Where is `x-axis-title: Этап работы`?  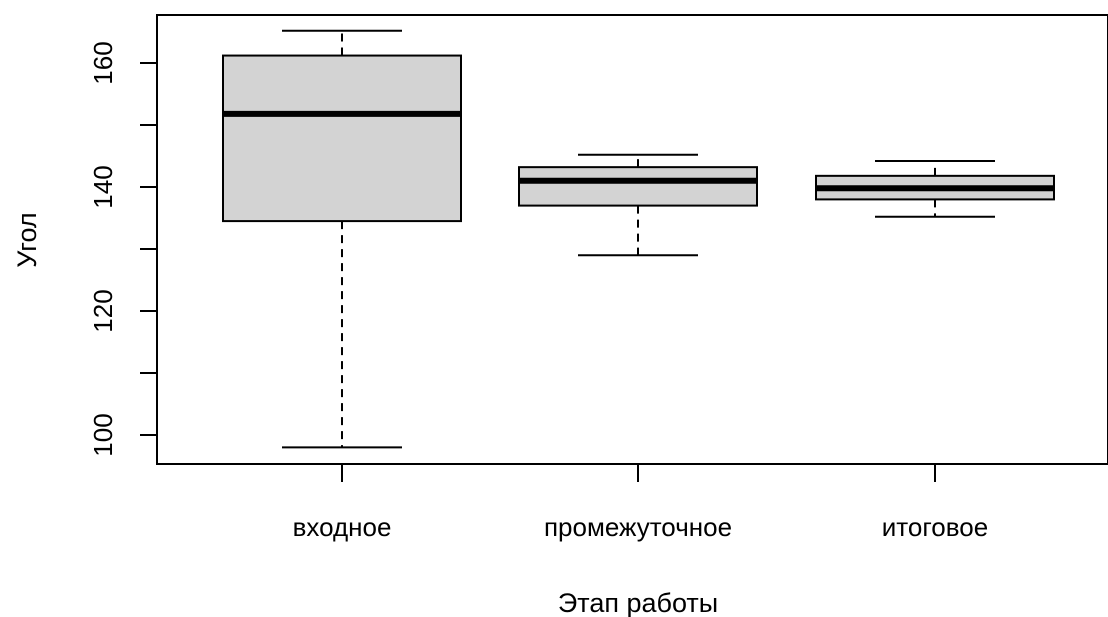 x-axis-title: Этап работы is located at coordinates (638, 602).